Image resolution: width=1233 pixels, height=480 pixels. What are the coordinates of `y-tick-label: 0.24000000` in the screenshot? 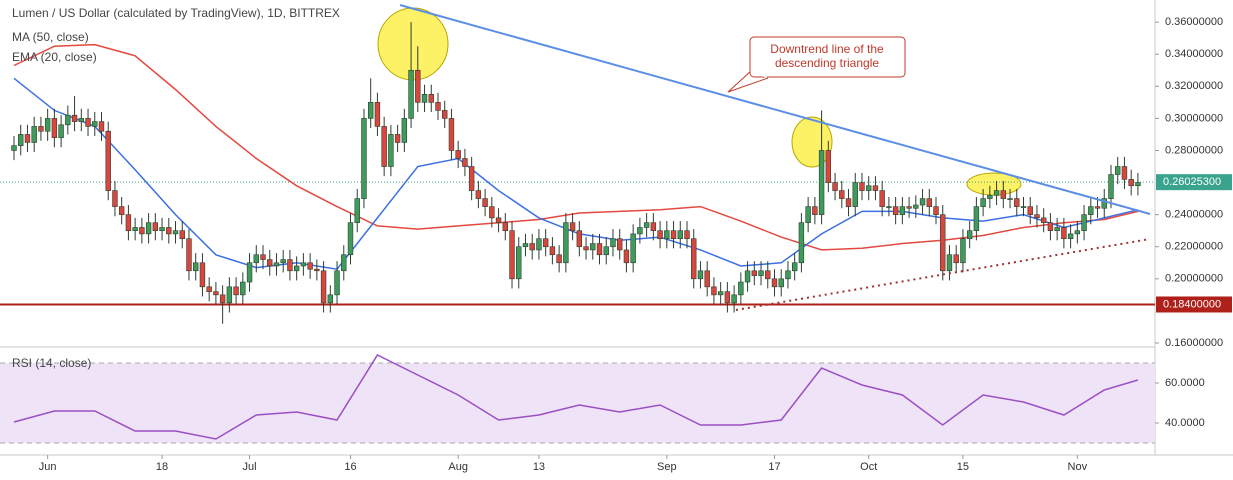 It's located at (1194, 215).